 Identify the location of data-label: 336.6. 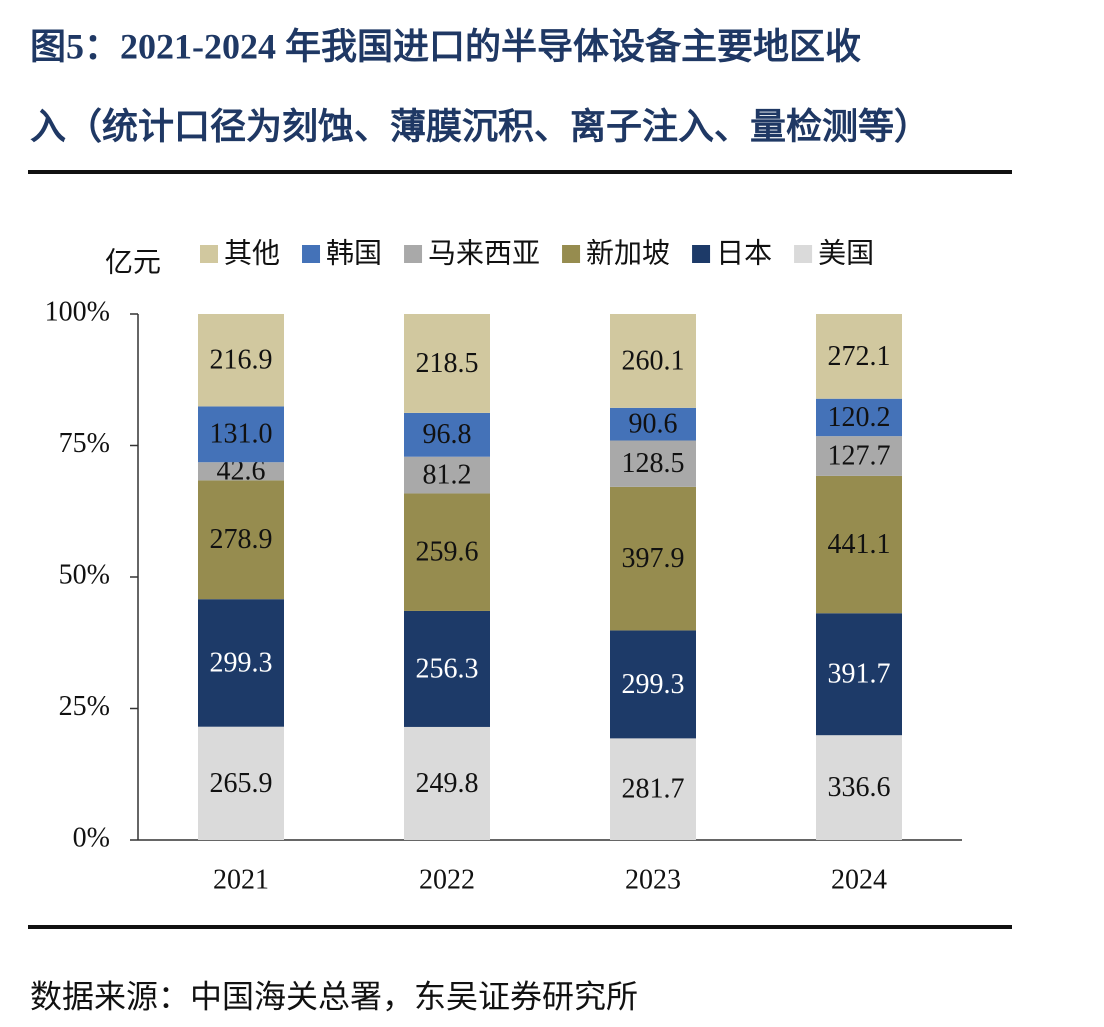
(859, 787).